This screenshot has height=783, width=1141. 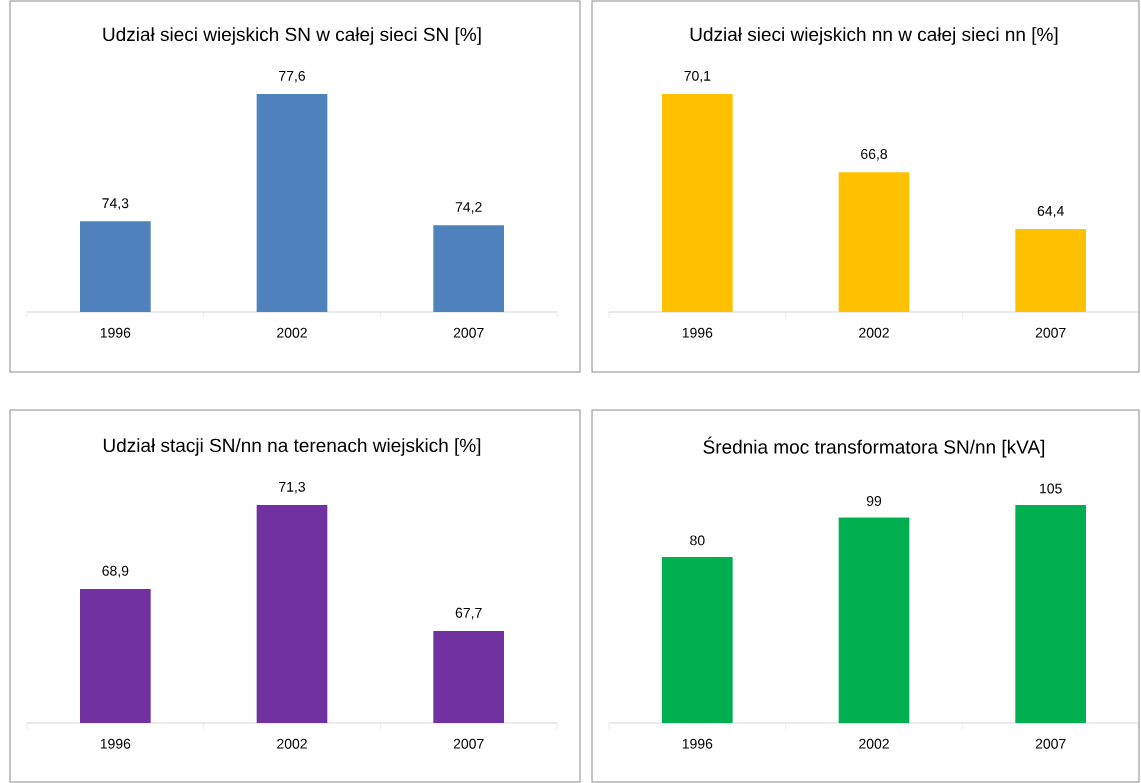 What do you see at coordinates (115, 571) in the screenshot?
I see `data-label: 68,9` at bounding box center [115, 571].